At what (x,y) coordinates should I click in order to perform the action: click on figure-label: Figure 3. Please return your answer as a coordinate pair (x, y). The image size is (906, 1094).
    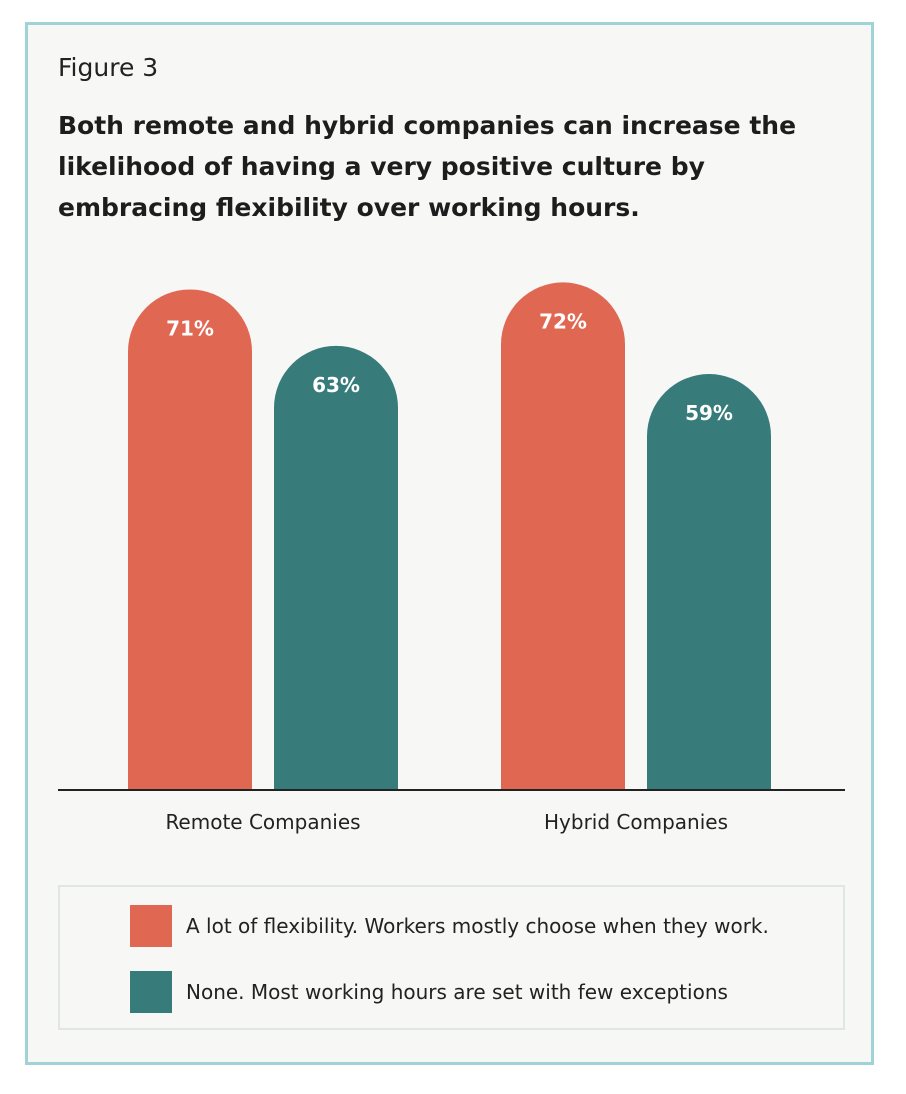
    Looking at the image, I should click on (108, 67).